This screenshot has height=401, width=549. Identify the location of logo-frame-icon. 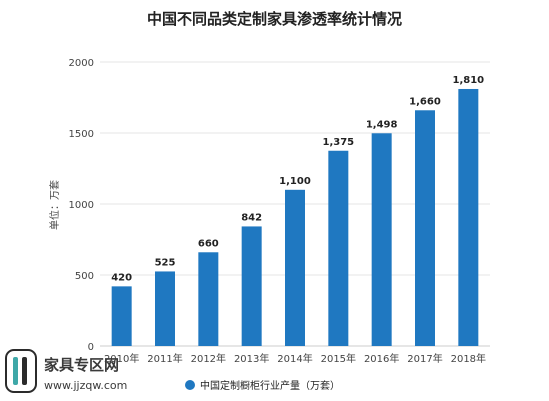
(21, 371).